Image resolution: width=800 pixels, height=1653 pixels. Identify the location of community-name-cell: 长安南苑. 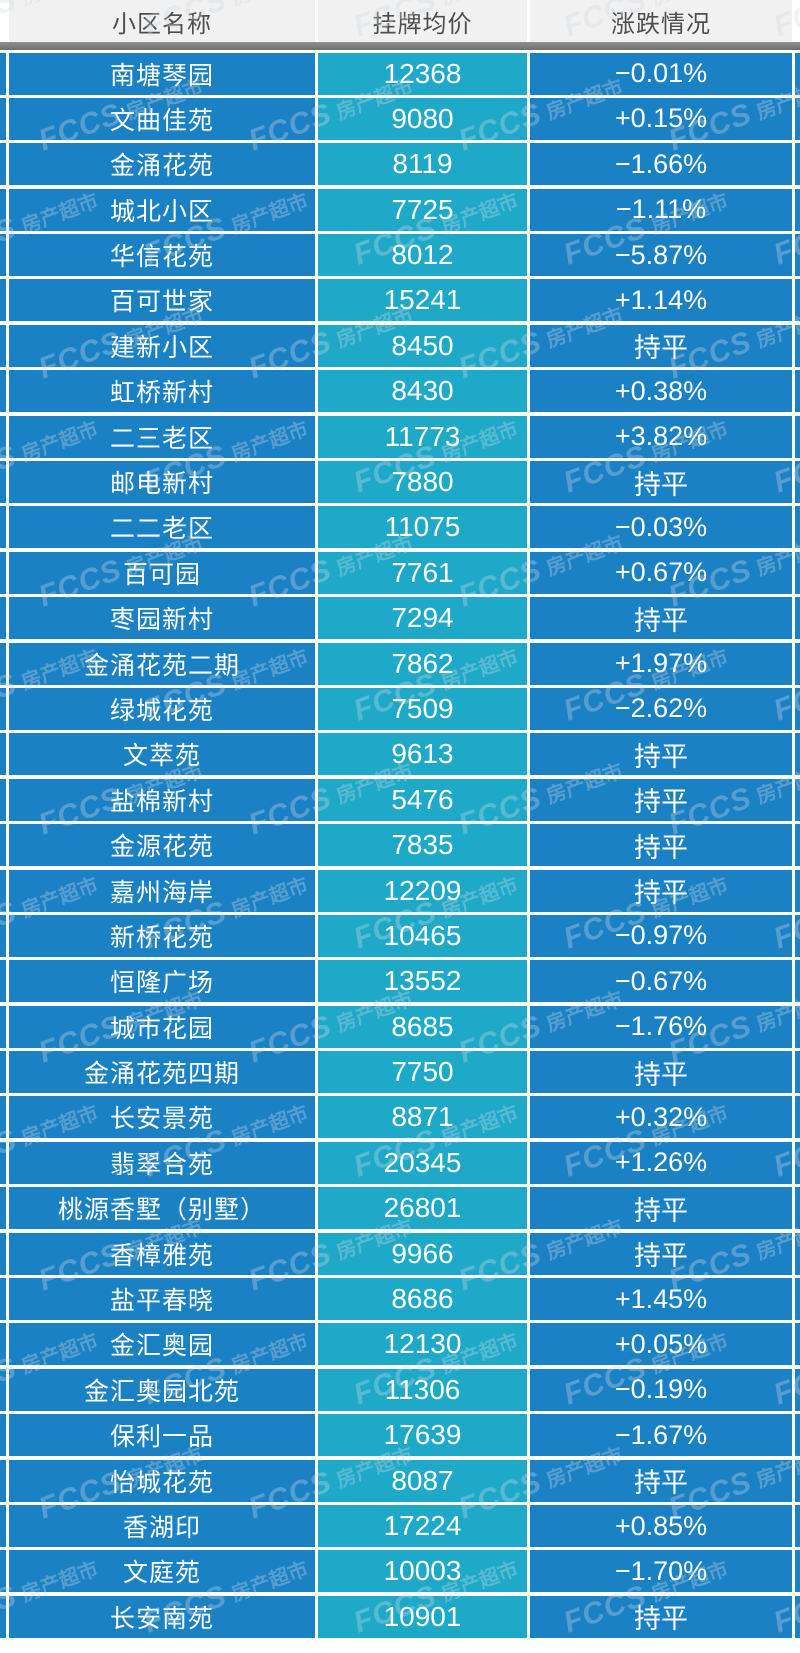
(162, 1616).